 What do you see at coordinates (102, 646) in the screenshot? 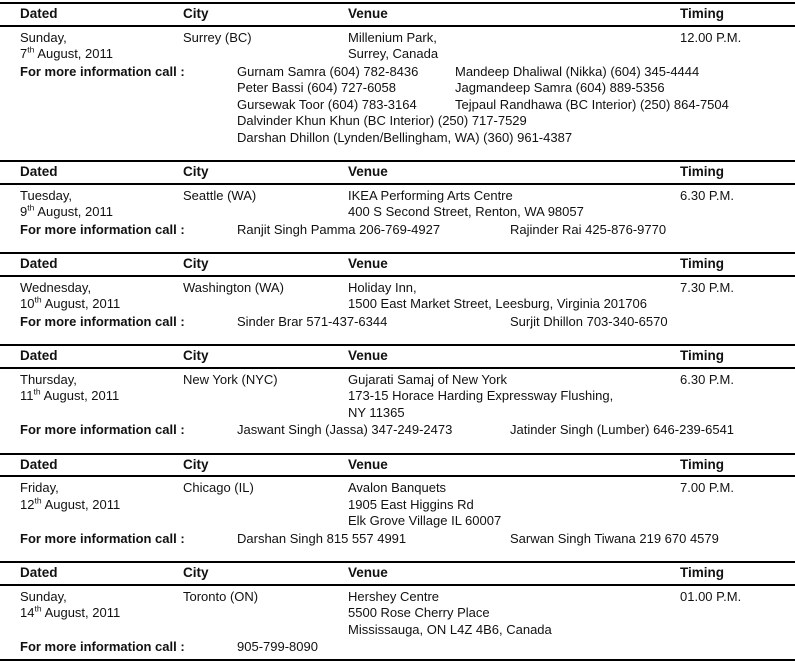
I see `info-label: For more information call :` at bounding box center [102, 646].